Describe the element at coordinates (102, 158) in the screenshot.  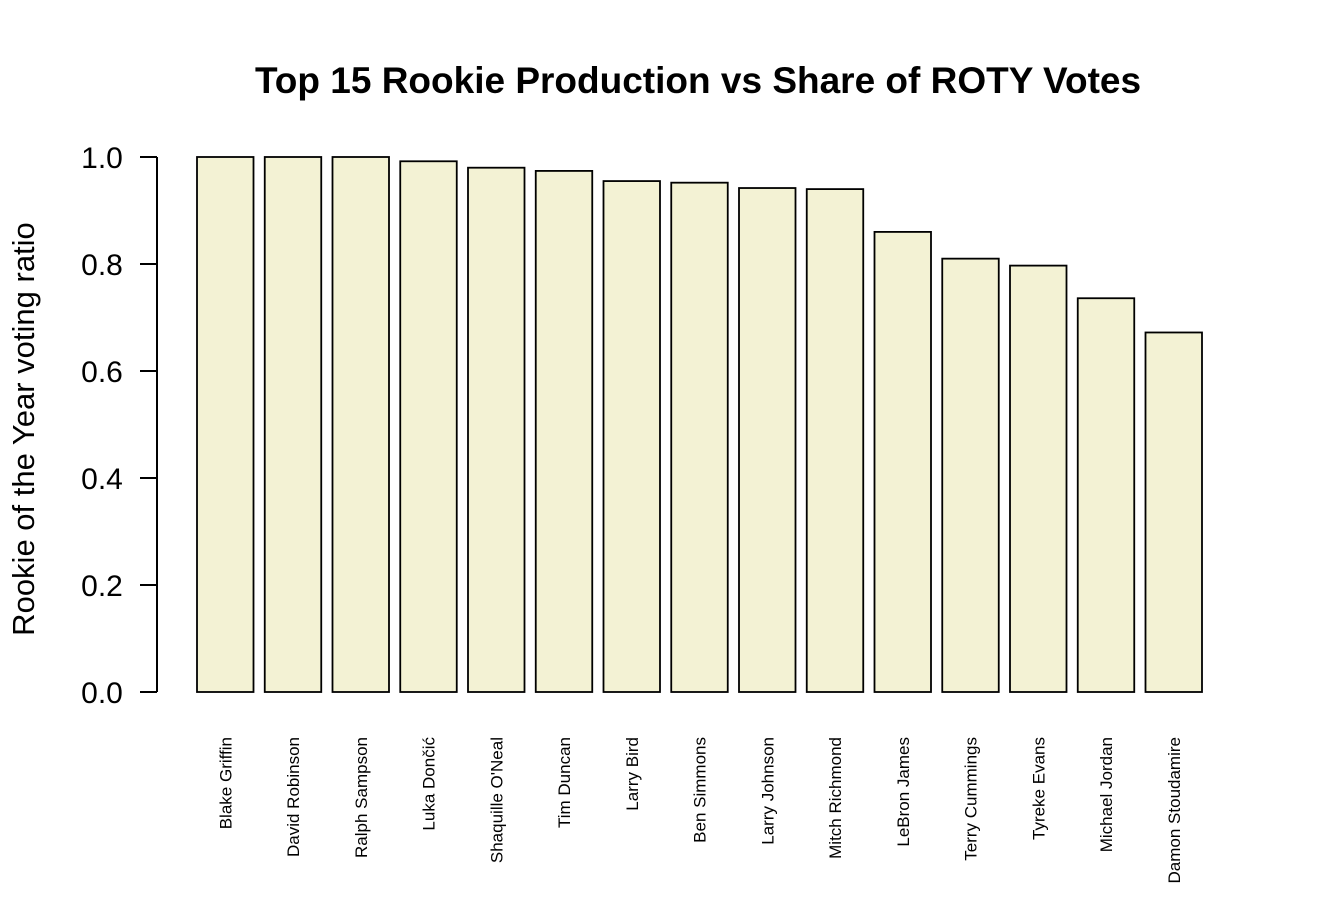
I see `y-tick-label: 1.0` at that location.